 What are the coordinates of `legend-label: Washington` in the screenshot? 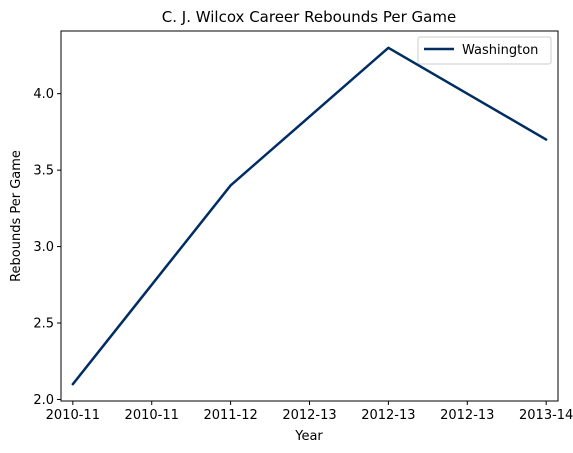 It's located at (500, 50).